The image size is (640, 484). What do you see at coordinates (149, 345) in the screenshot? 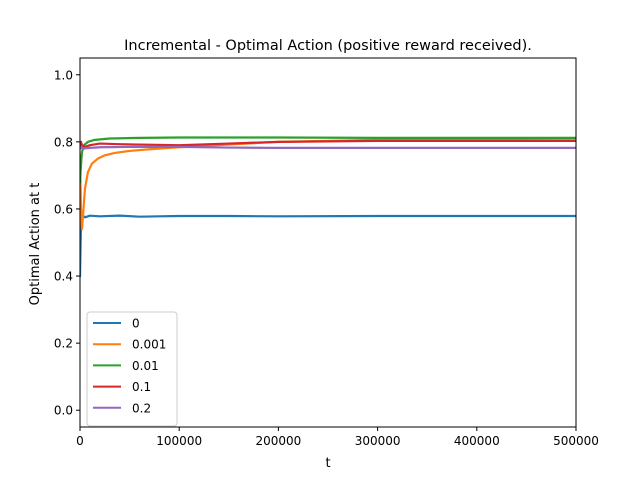
I see `legend-label: 0.001` at bounding box center [149, 345].